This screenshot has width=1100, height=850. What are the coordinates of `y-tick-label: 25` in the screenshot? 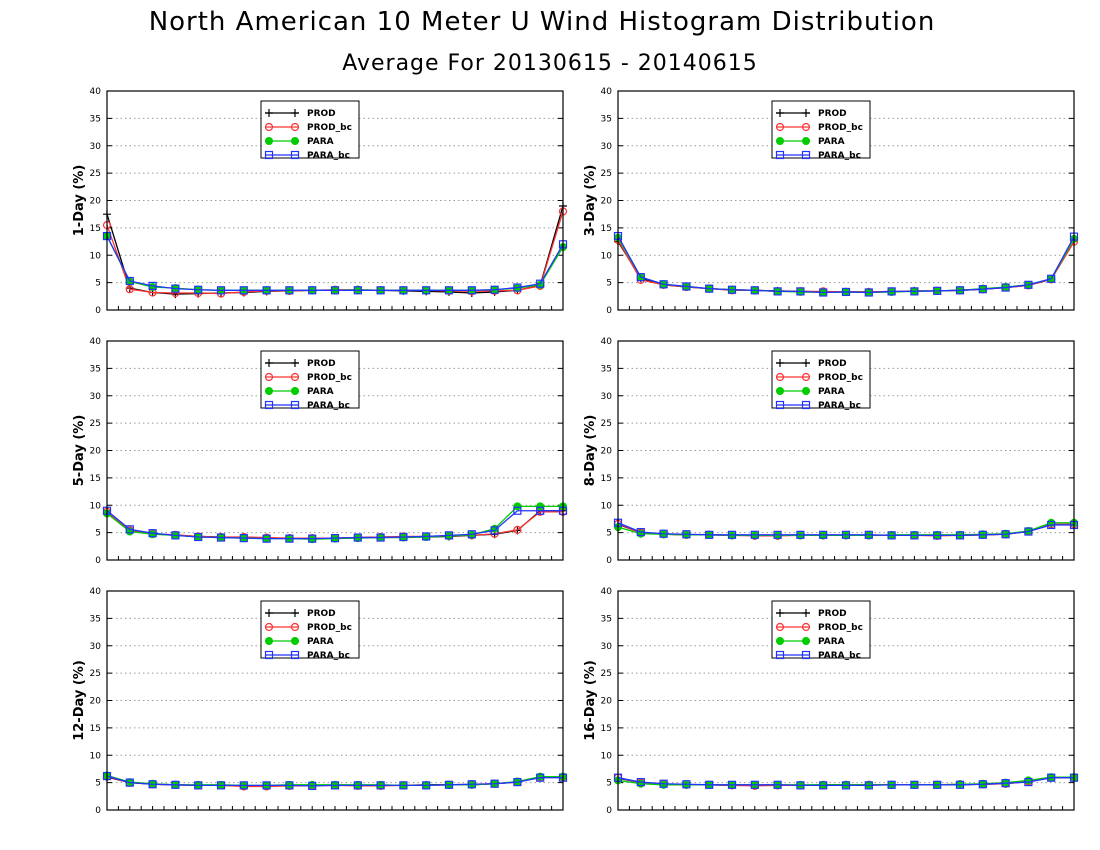 It's located at (606, 424).